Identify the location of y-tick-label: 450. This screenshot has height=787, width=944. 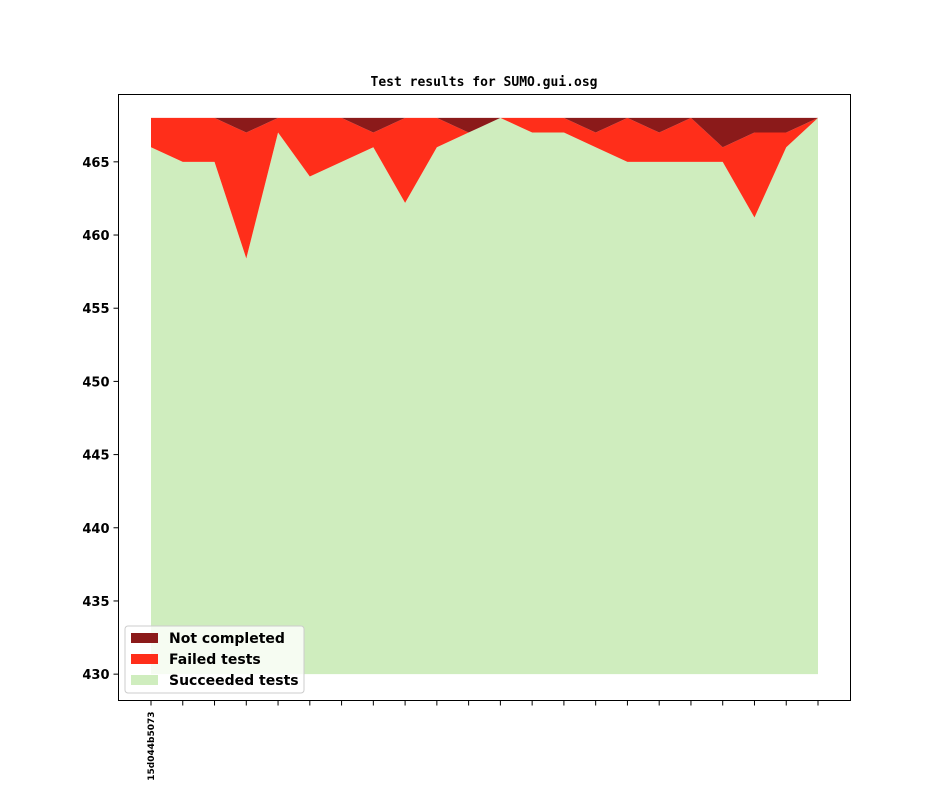
(95, 382).